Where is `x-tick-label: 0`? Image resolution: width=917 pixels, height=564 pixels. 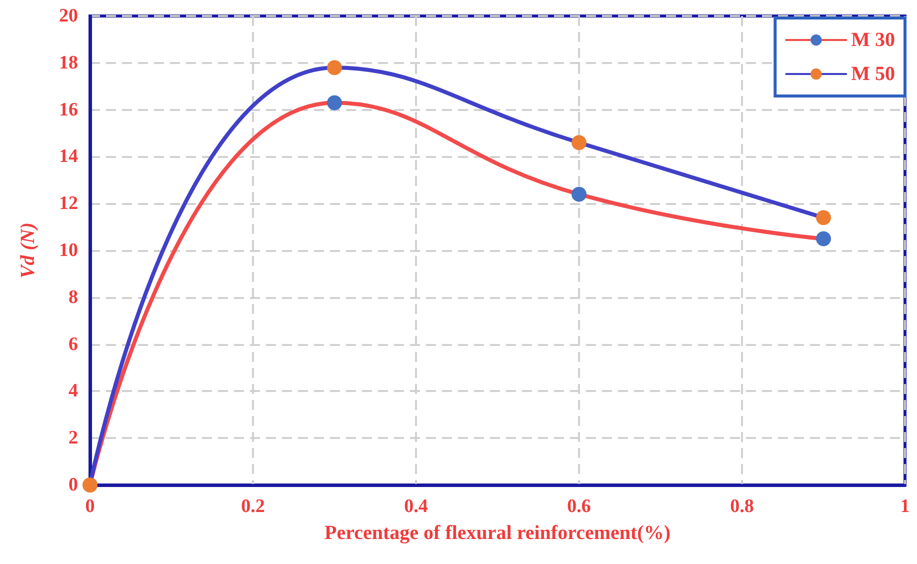
x-tick-label: 0 is located at coordinates (90, 506).